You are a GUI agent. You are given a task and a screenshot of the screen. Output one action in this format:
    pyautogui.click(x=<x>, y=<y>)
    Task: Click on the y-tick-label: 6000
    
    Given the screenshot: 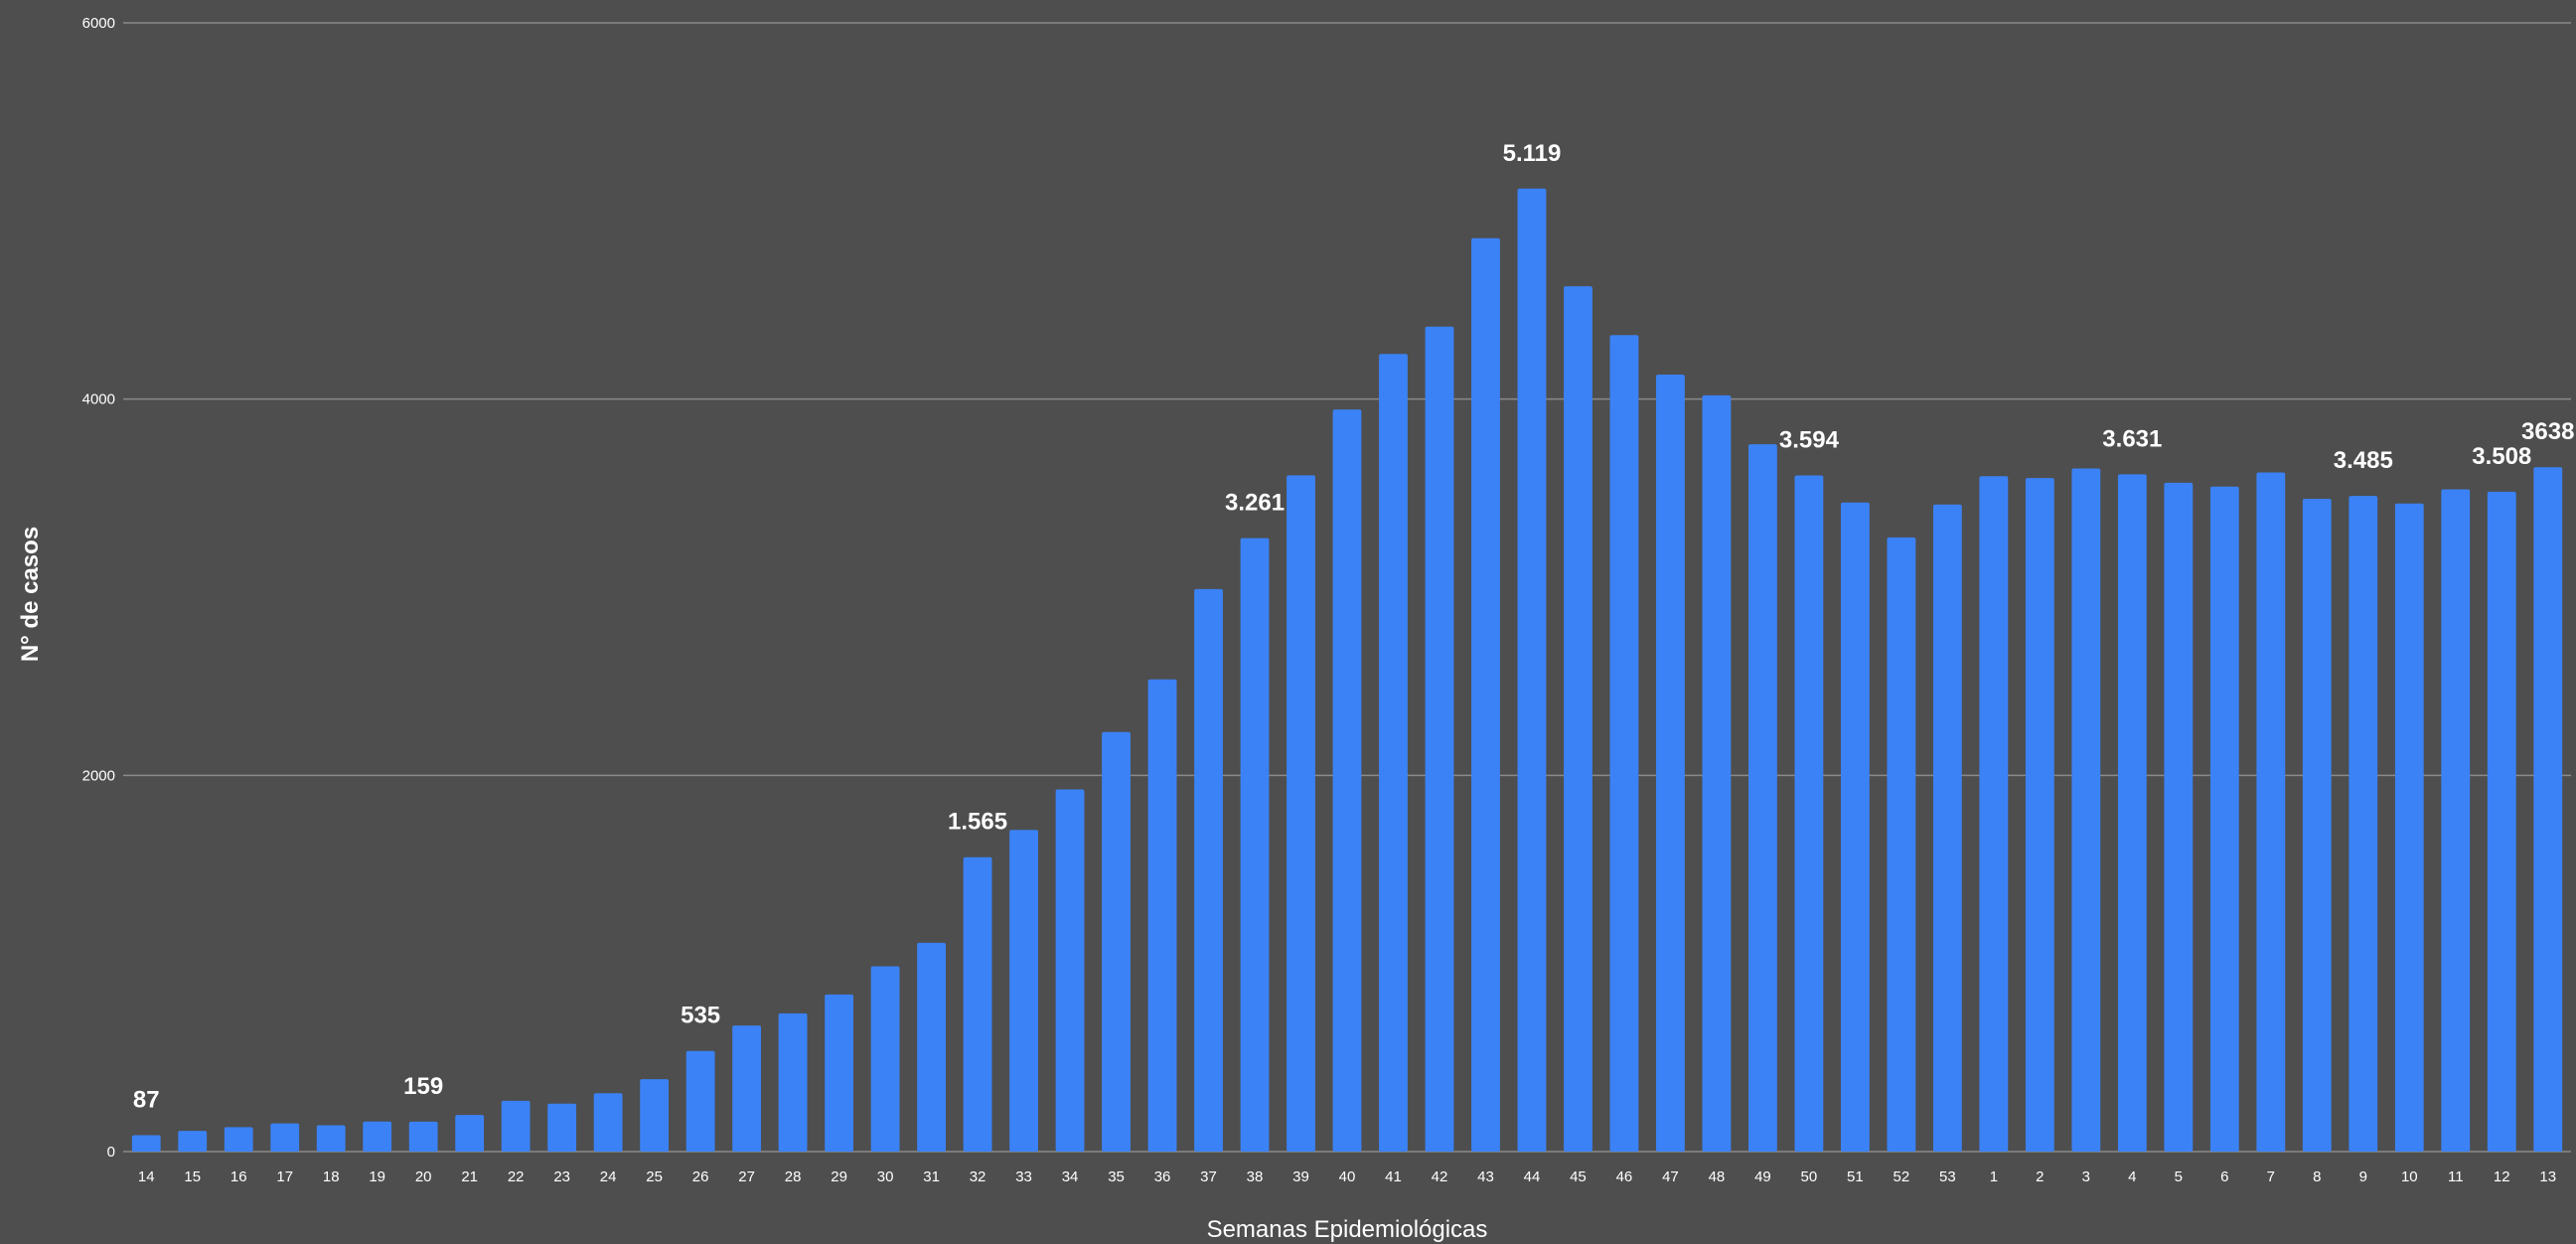 What is the action you would take?
    pyautogui.click(x=98, y=23)
    